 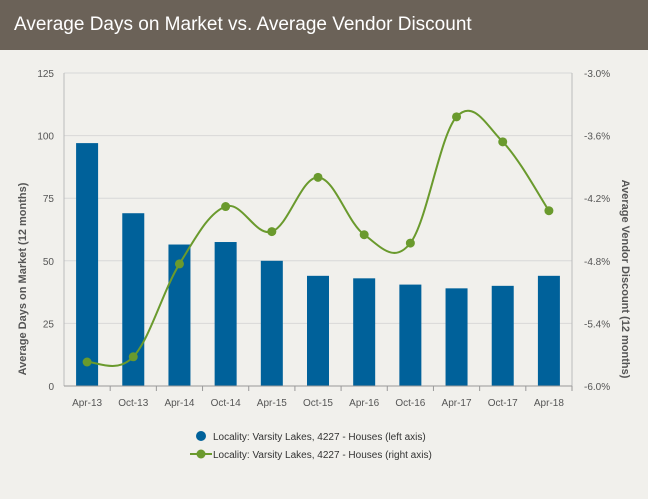 I want to click on left-tick-label: 125, so click(x=45, y=74).